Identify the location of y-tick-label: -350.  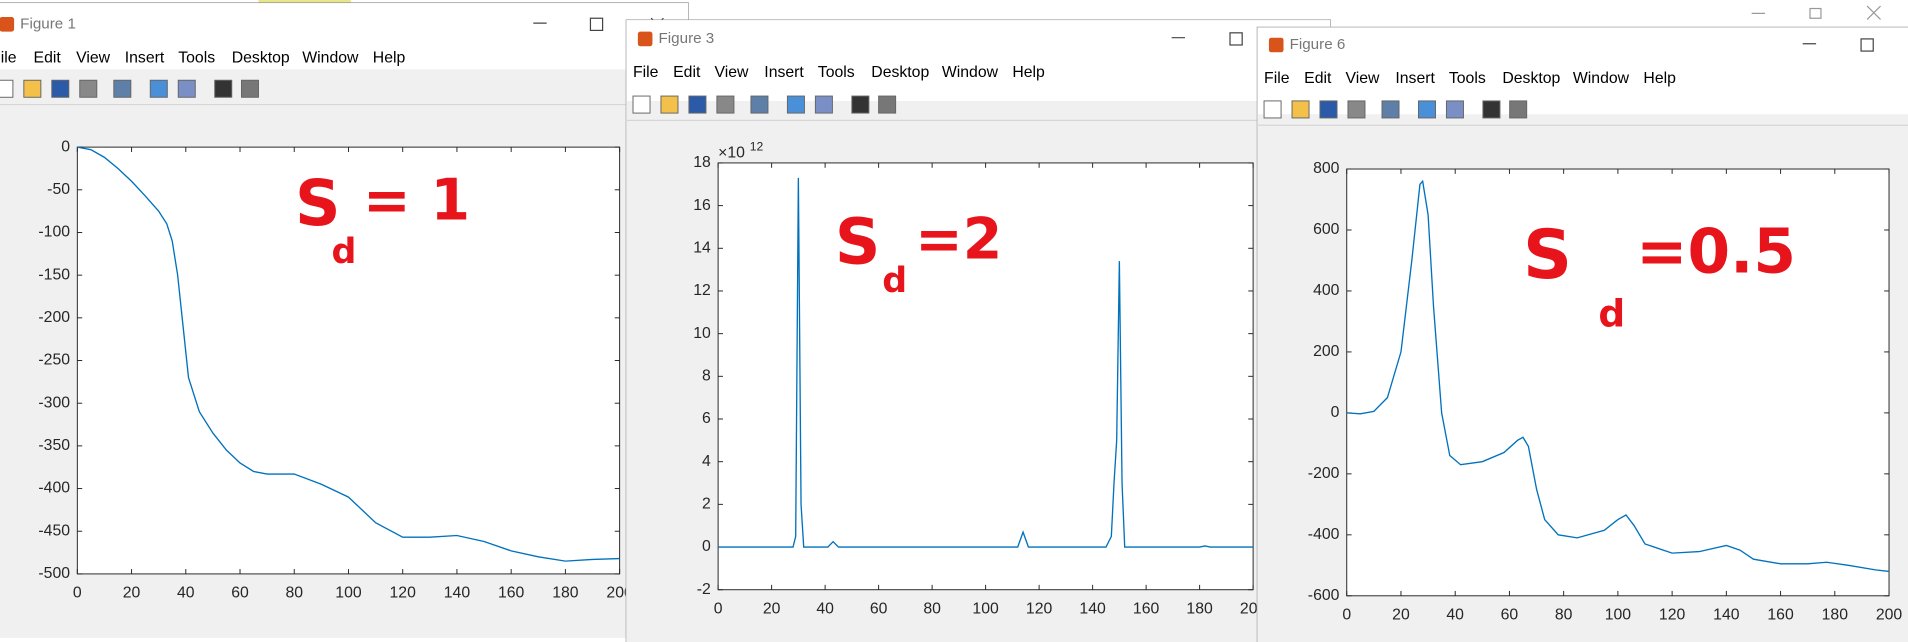
(54, 445).